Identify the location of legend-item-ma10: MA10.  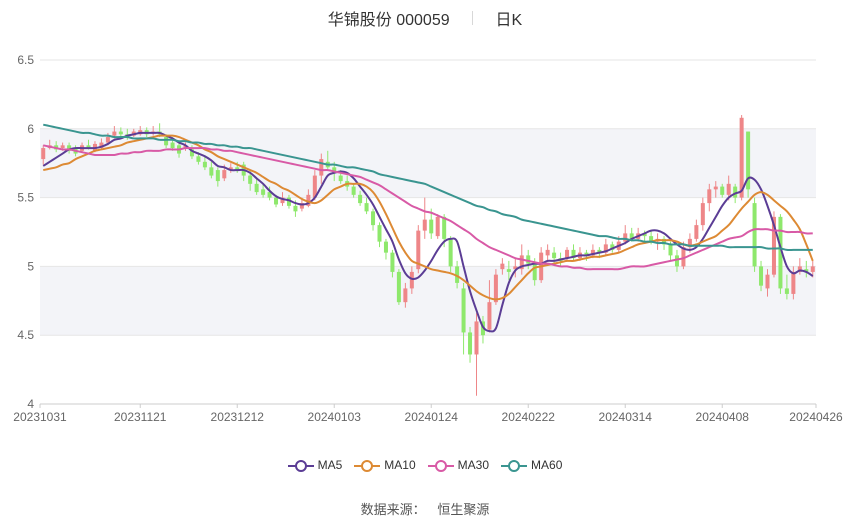
(385, 465).